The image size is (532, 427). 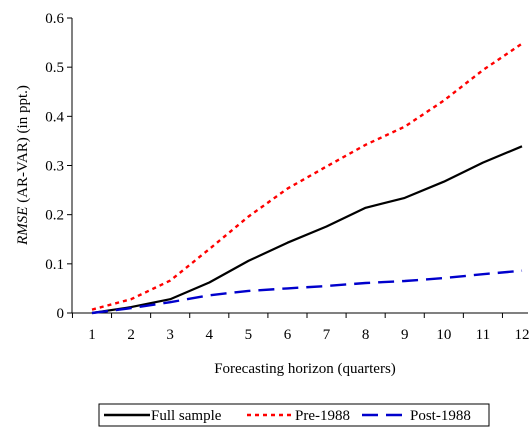 I want to click on y-tick-label: 0.3, so click(x=54, y=167).